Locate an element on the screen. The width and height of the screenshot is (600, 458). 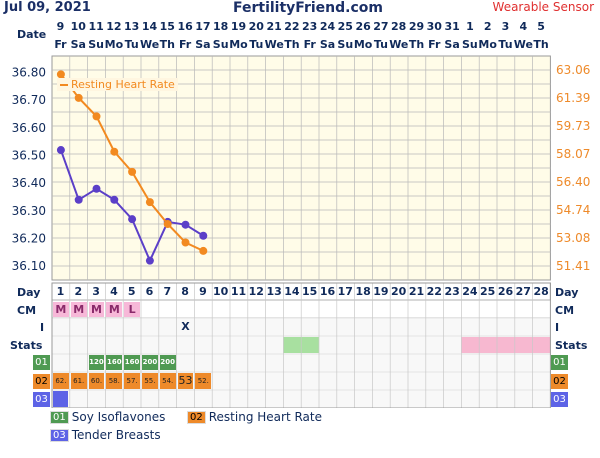
date-cell: 30 is located at coordinates (434, 26).